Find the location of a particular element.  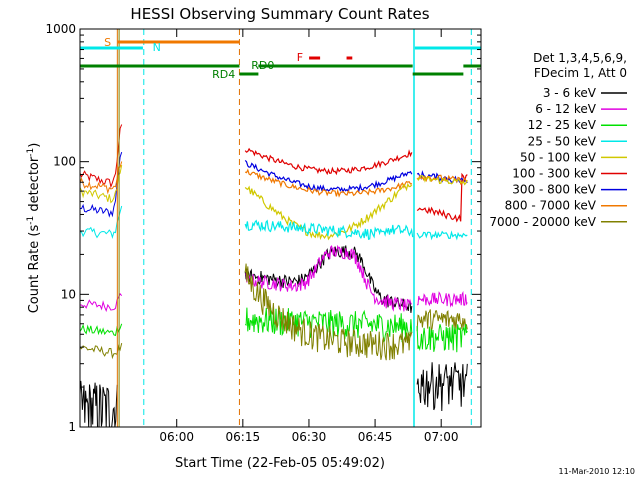

legend-label: 12 - 25 keV is located at coordinates (562, 125).